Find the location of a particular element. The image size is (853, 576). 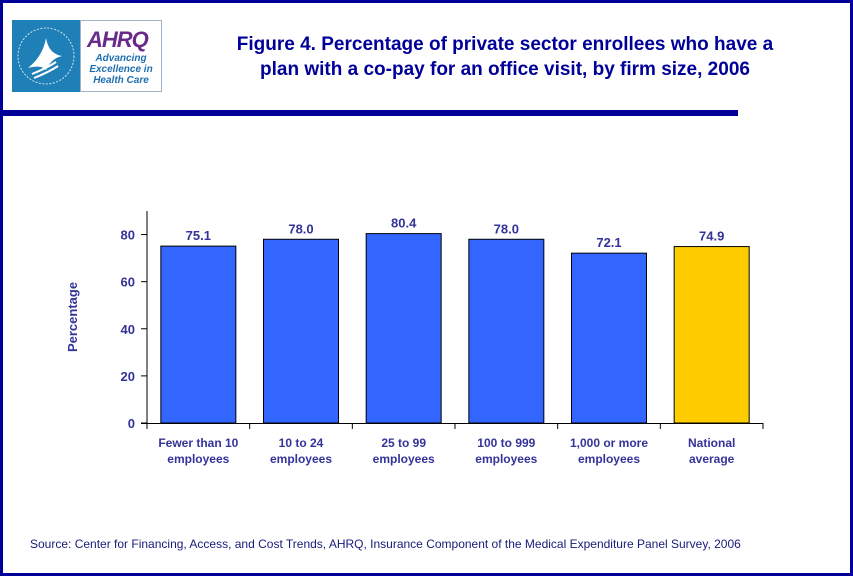

x-tick-label: Fewer than 10 is located at coordinates (198, 443).